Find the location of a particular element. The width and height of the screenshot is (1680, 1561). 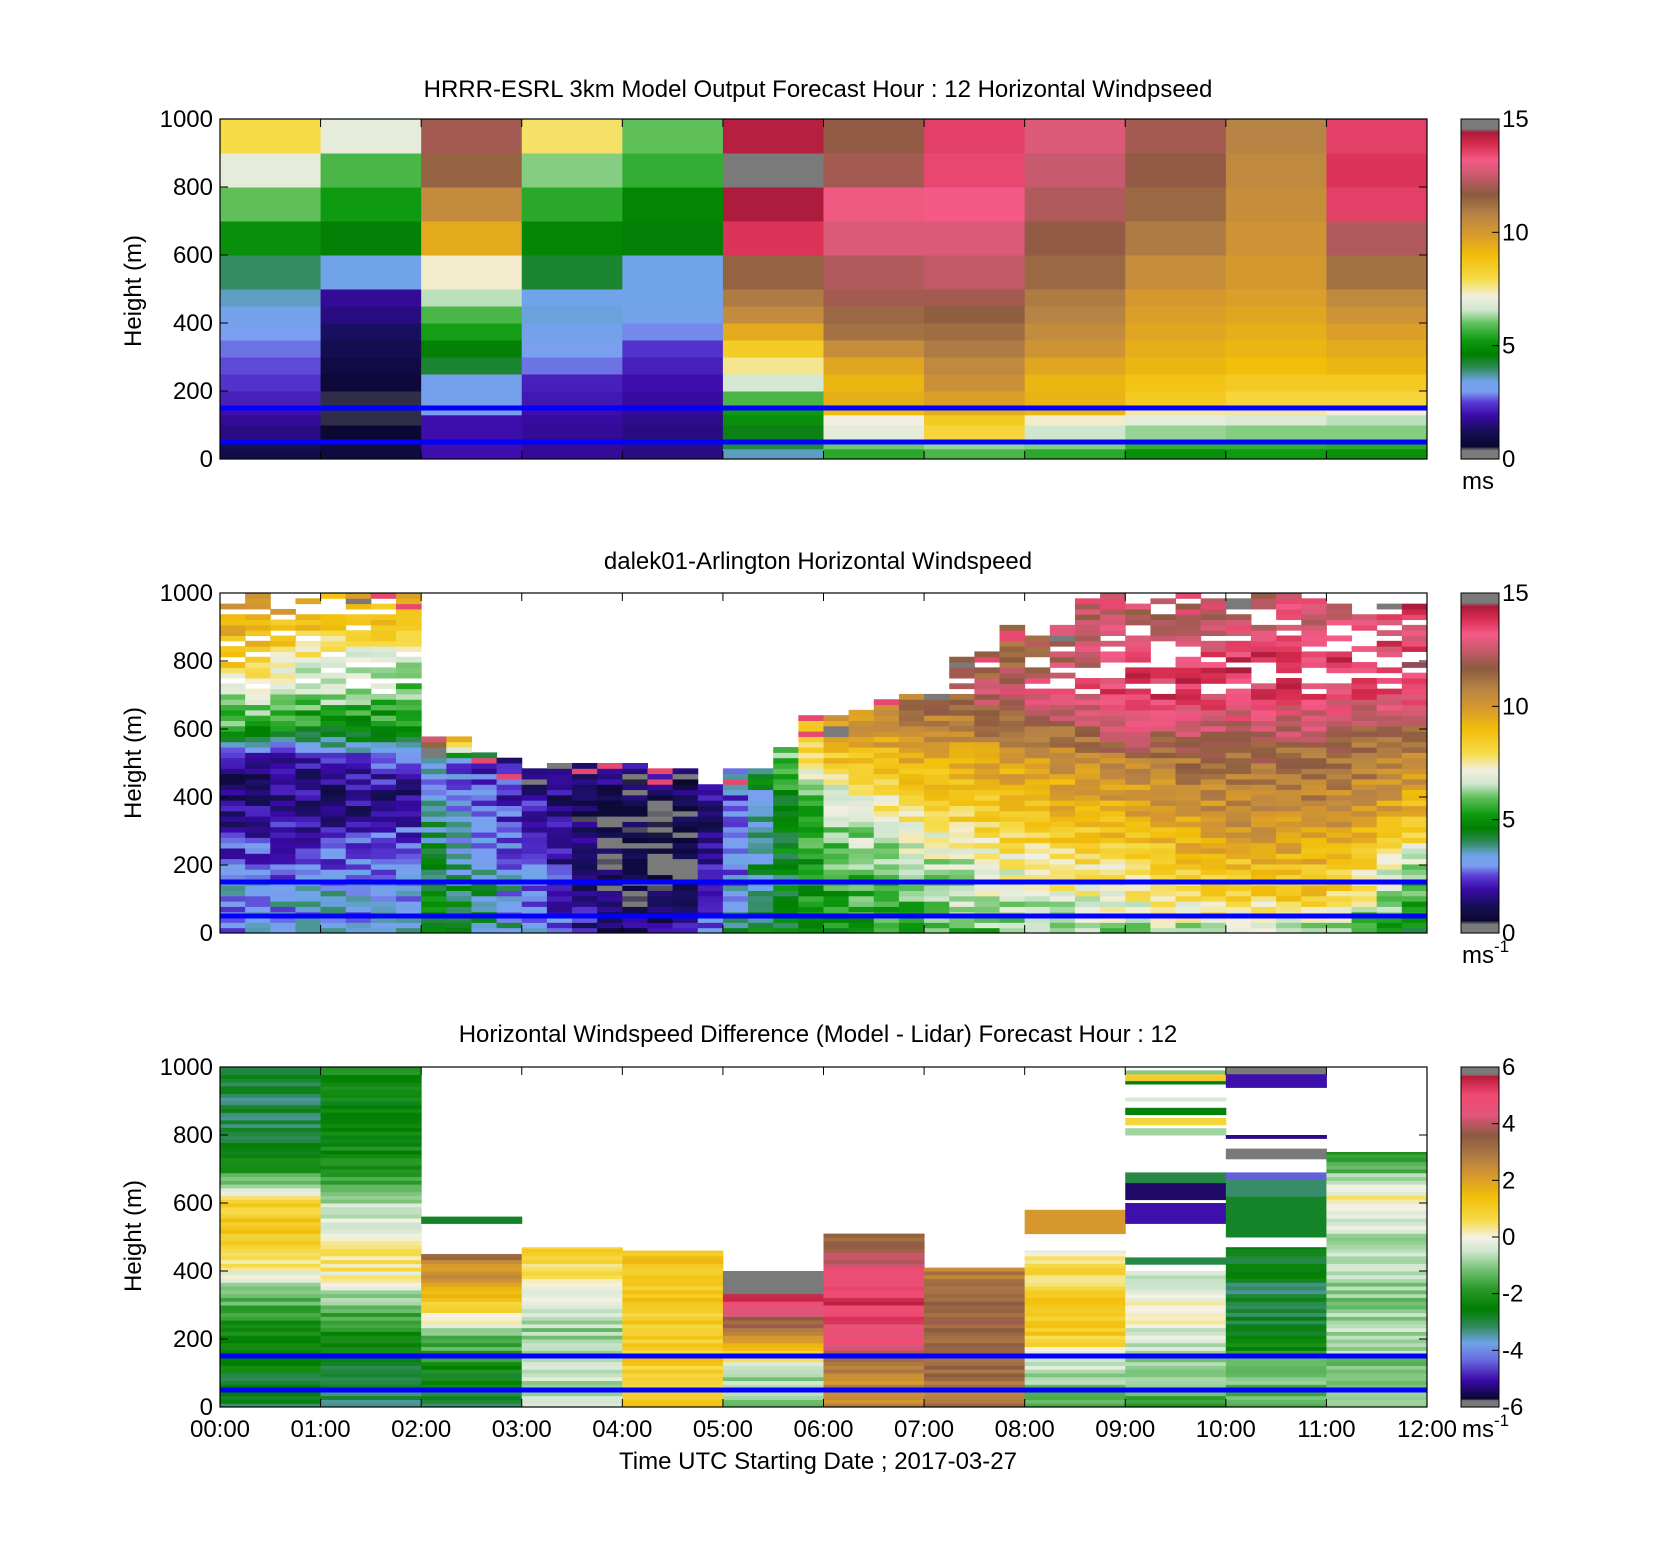

colorbar-tick-label: 15 is located at coordinates (1515, 593).